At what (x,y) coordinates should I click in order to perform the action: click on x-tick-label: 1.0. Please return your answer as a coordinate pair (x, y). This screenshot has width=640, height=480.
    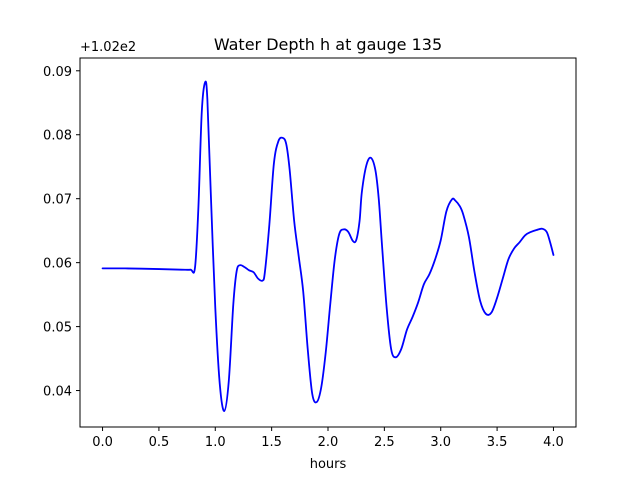
    Looking at the image, I should click on (215, 442).